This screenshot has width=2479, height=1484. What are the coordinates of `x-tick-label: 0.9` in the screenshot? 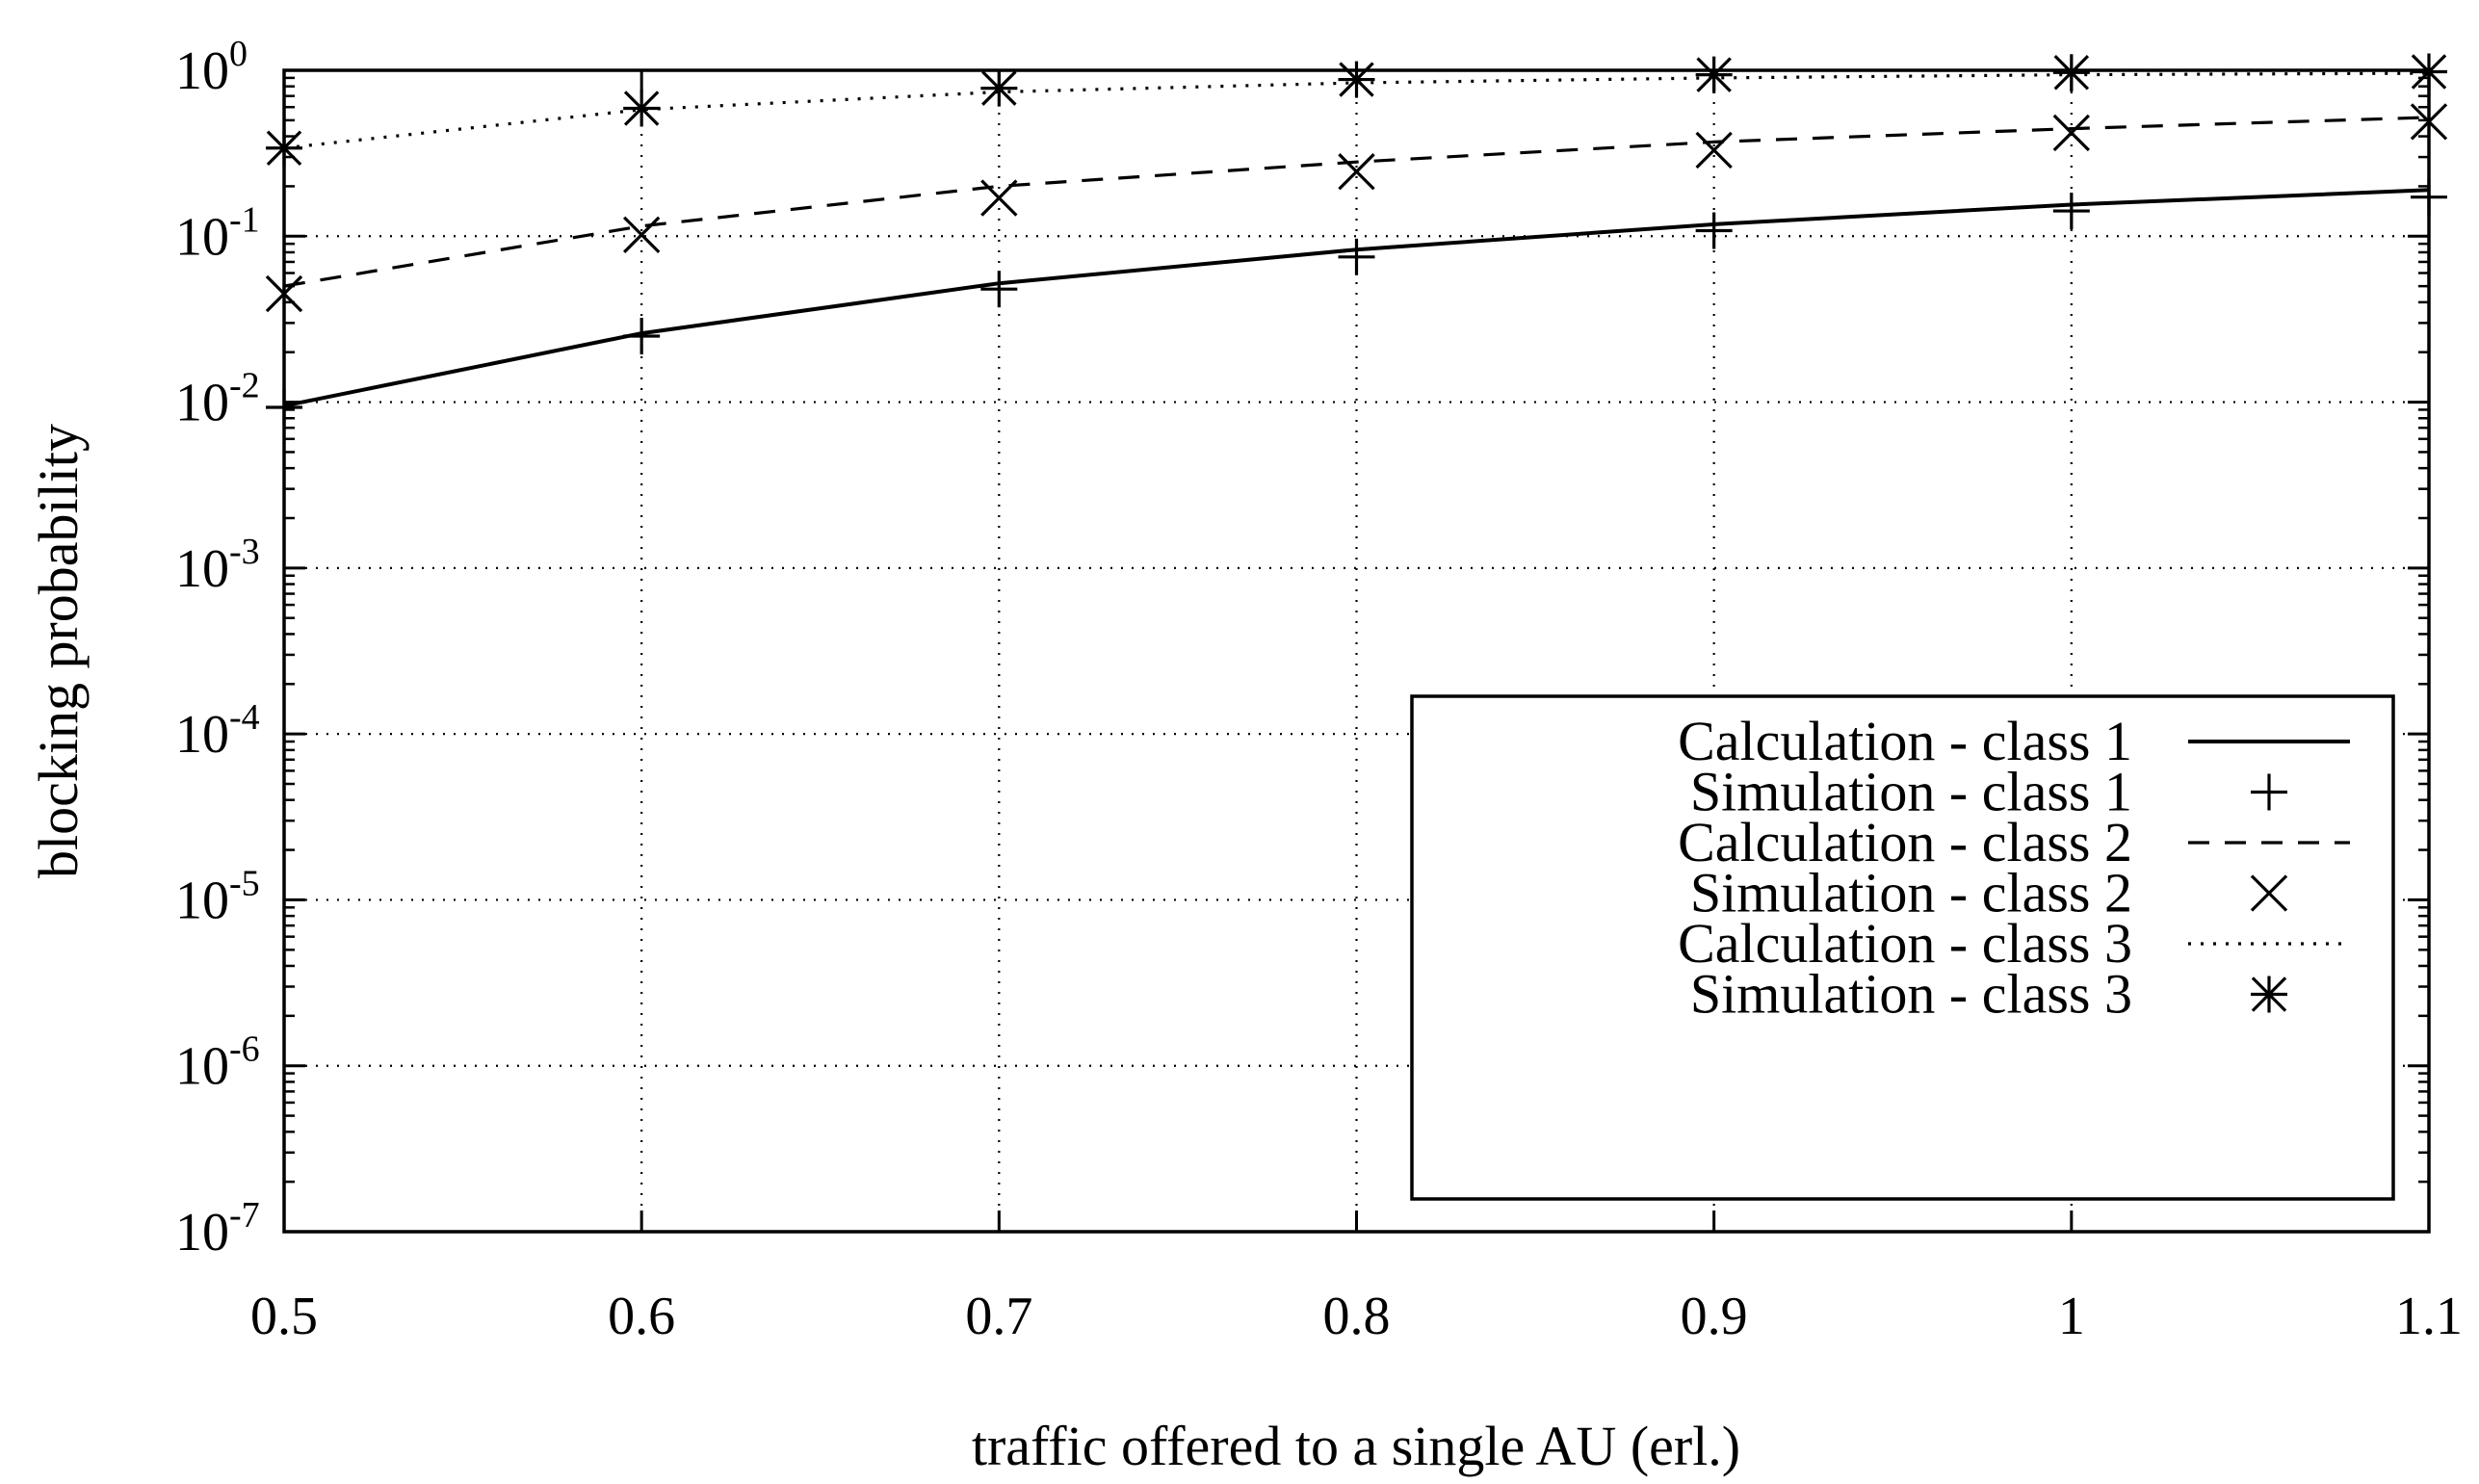 It's located at (1715, 1316).